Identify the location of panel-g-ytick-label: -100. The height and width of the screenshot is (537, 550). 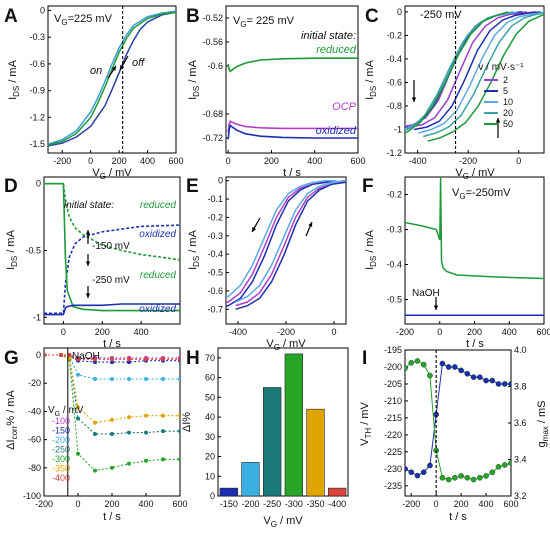
(32, 496).